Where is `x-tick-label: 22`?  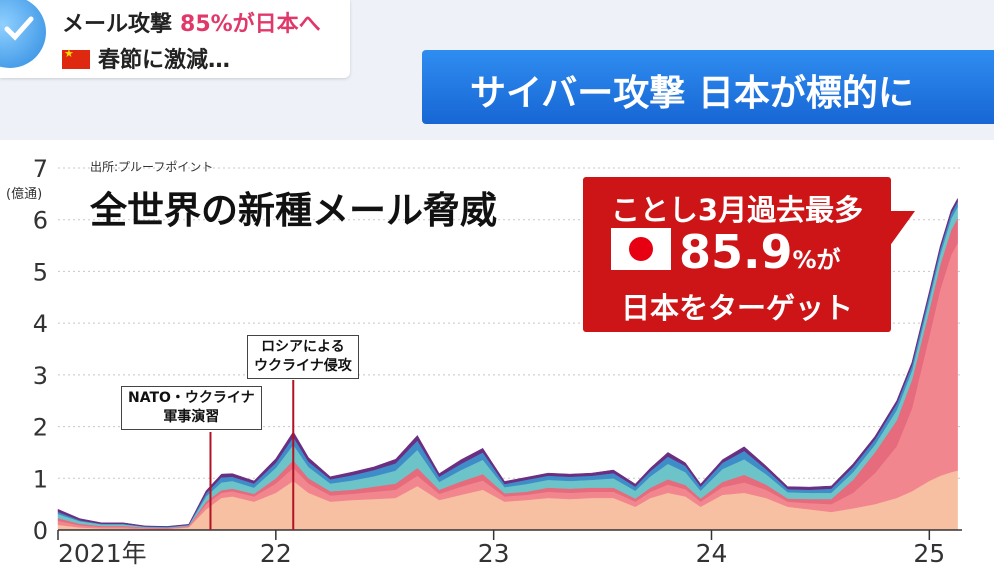 x-tick-label: 22 is located at coordinates (276, 553).